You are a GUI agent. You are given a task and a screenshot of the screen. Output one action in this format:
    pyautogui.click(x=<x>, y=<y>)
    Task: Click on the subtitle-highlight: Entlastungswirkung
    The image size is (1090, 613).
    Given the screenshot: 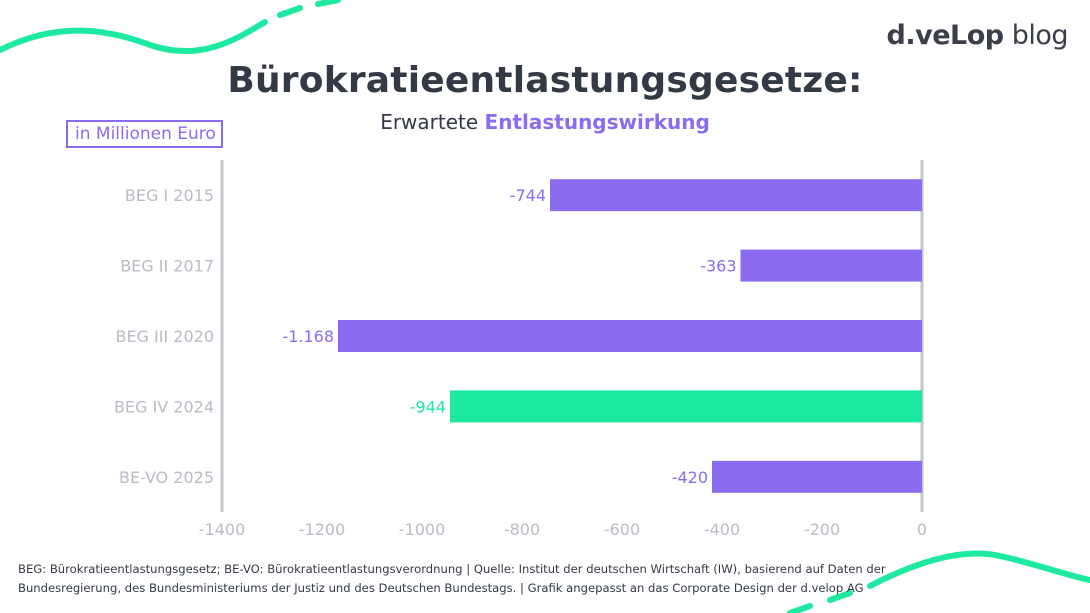 What is the action you would take?
    pyautogui.click(x=597, y=122)
    